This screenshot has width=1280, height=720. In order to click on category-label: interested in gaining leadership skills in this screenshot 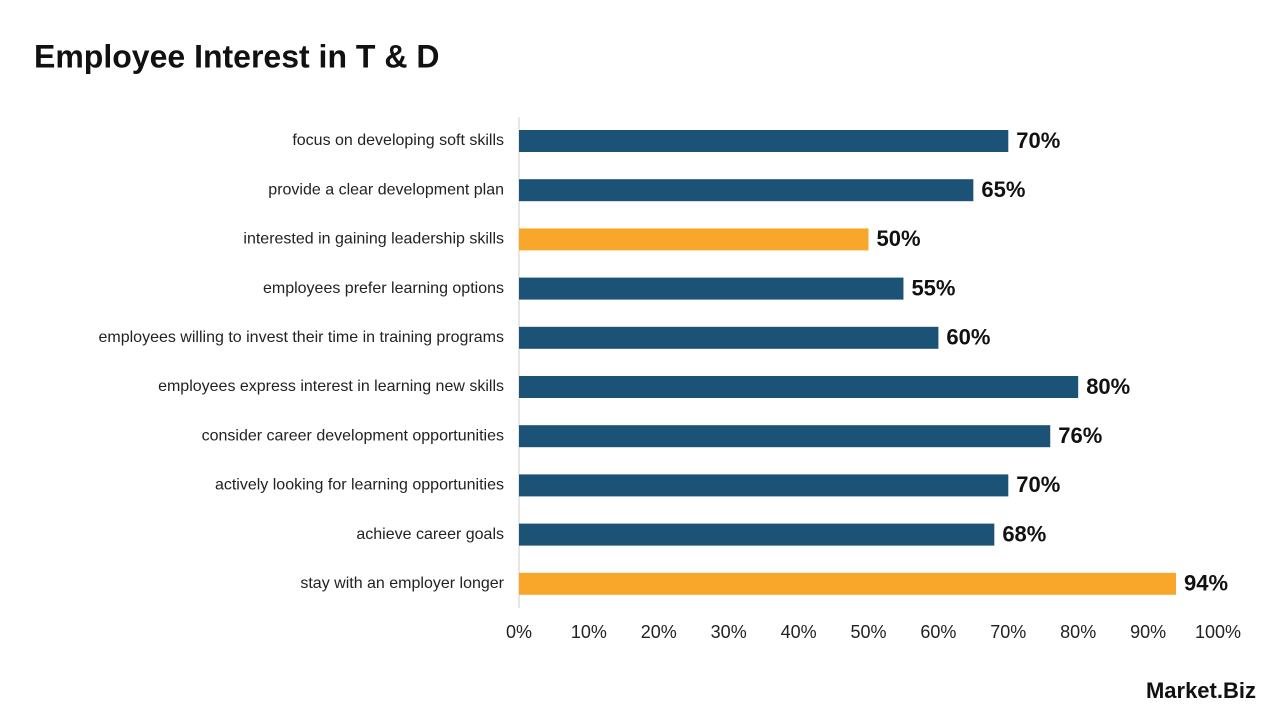, I will do `click(373, 239)`.